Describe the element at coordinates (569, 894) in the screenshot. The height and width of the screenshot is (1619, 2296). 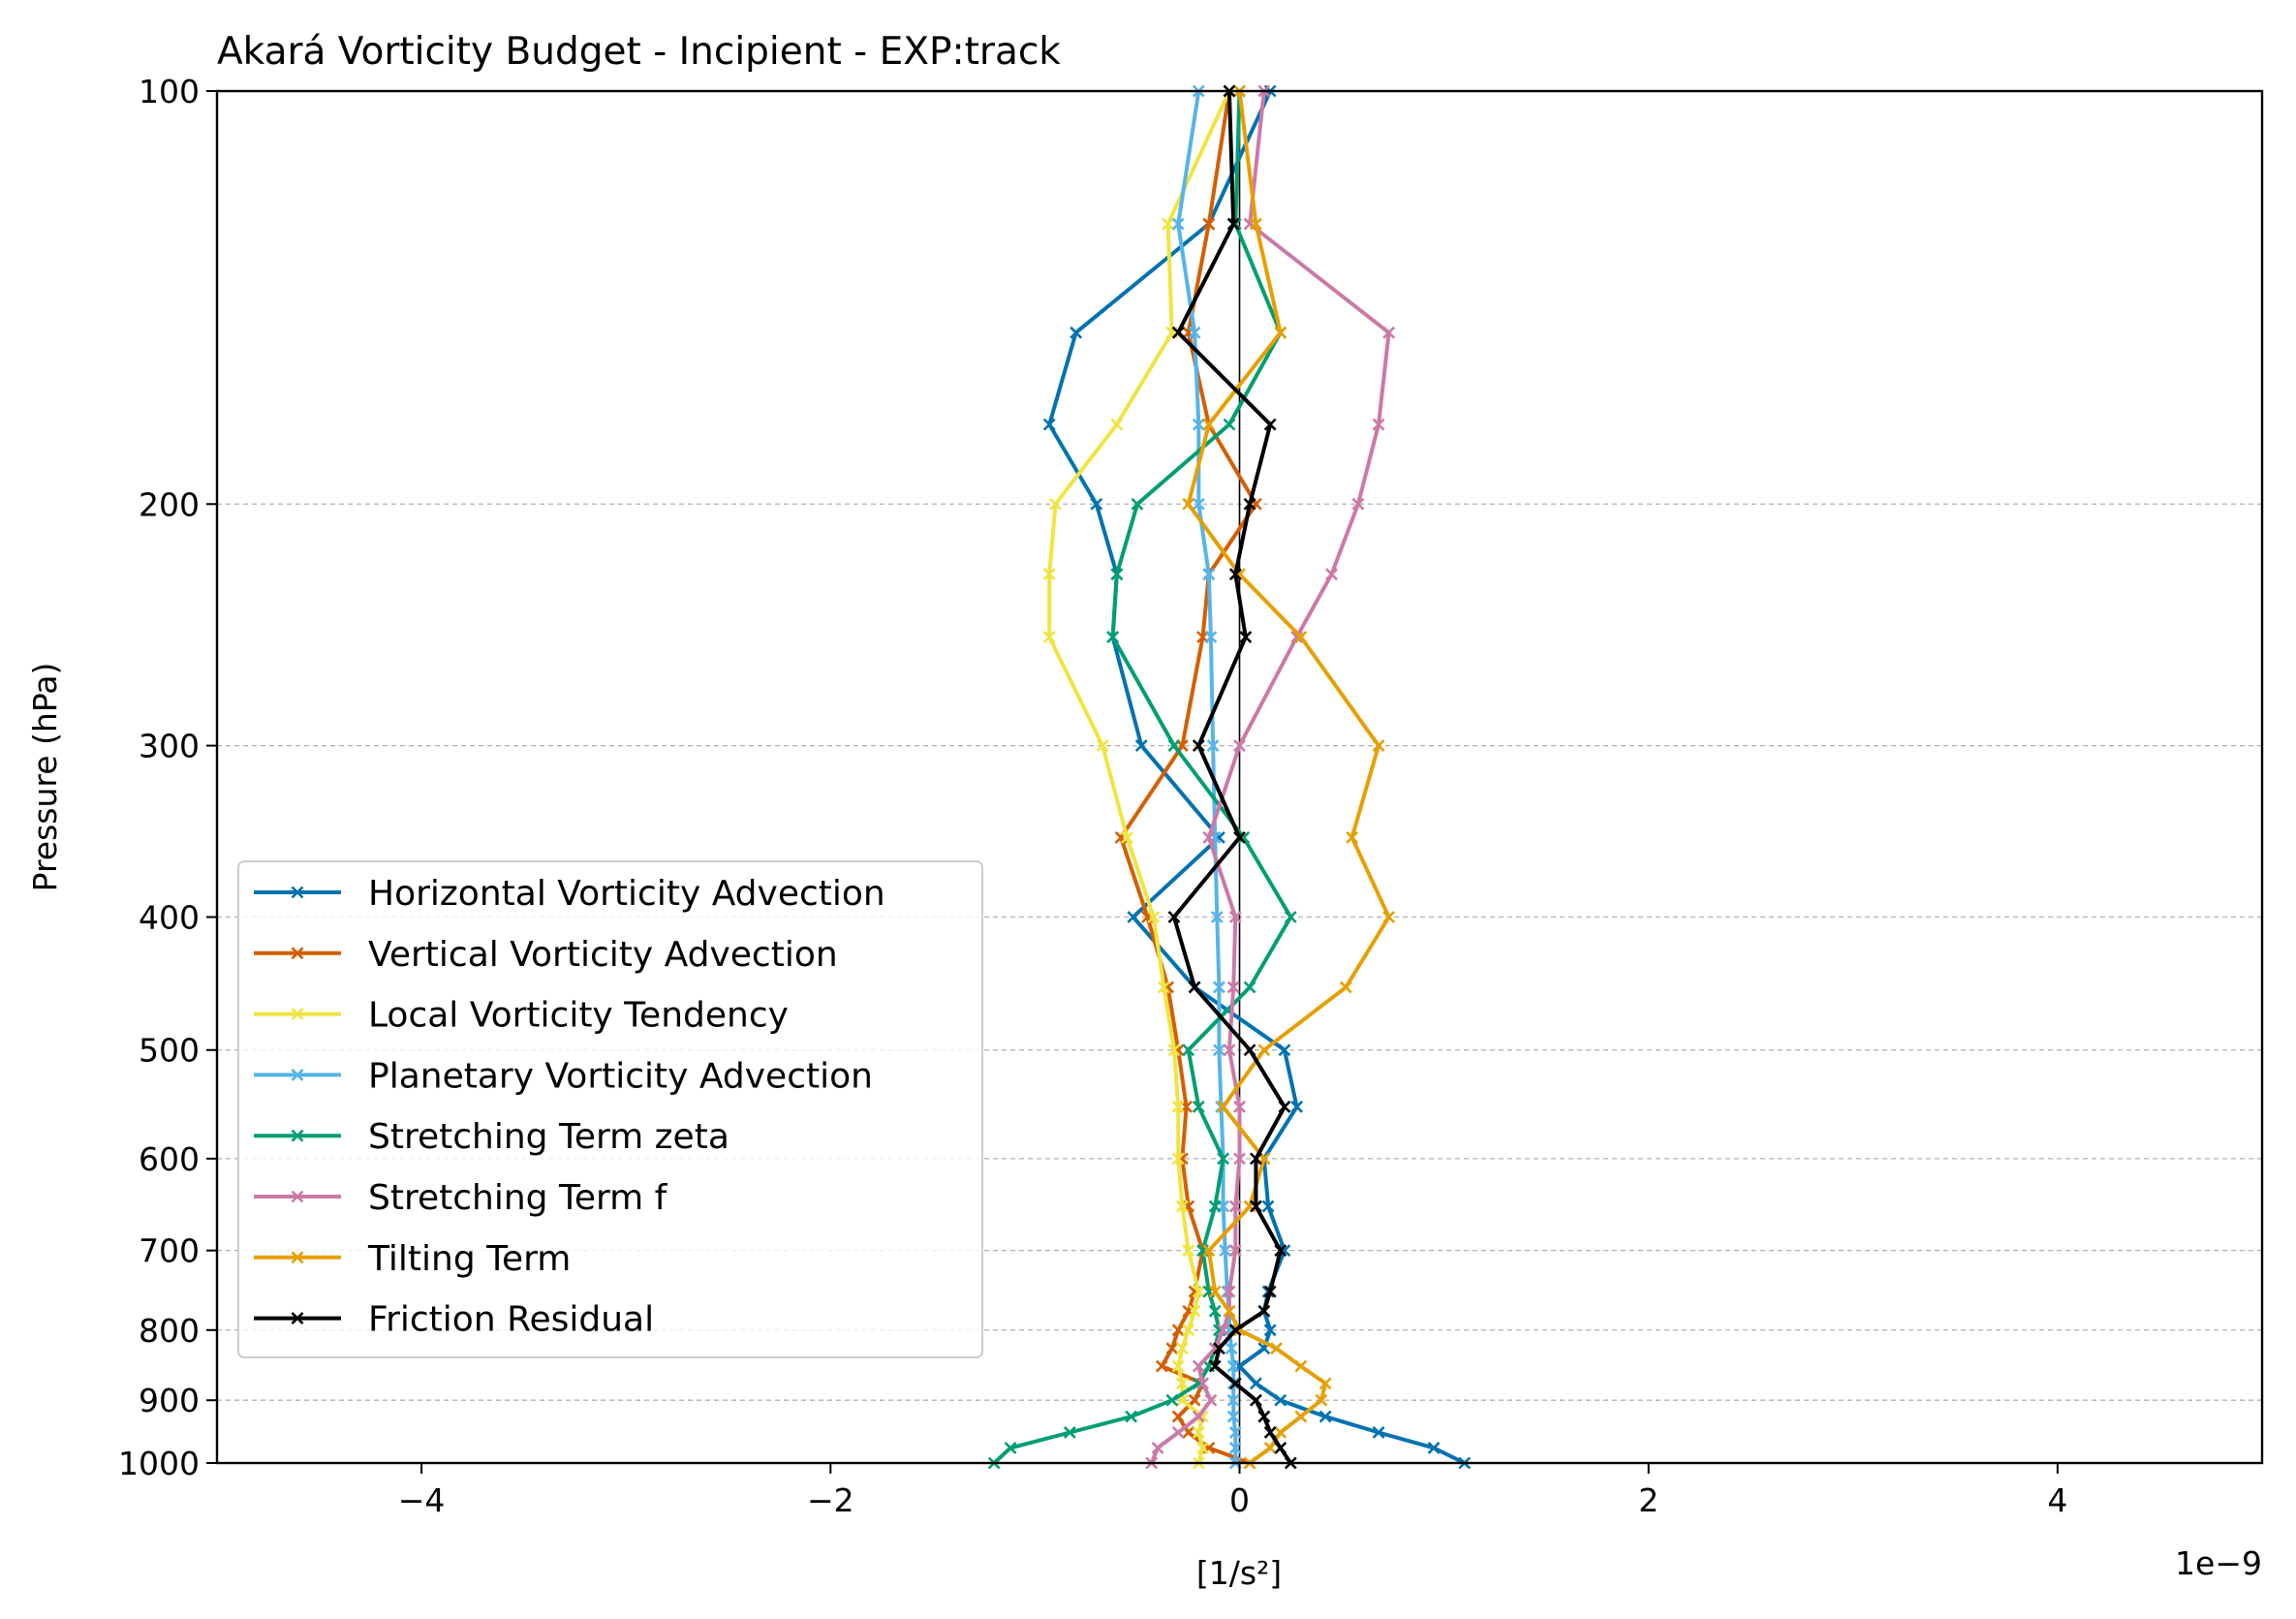
I see `legend-item-horizontal-vorticity-advection: Horizontal Vorticity Advection` at that location.